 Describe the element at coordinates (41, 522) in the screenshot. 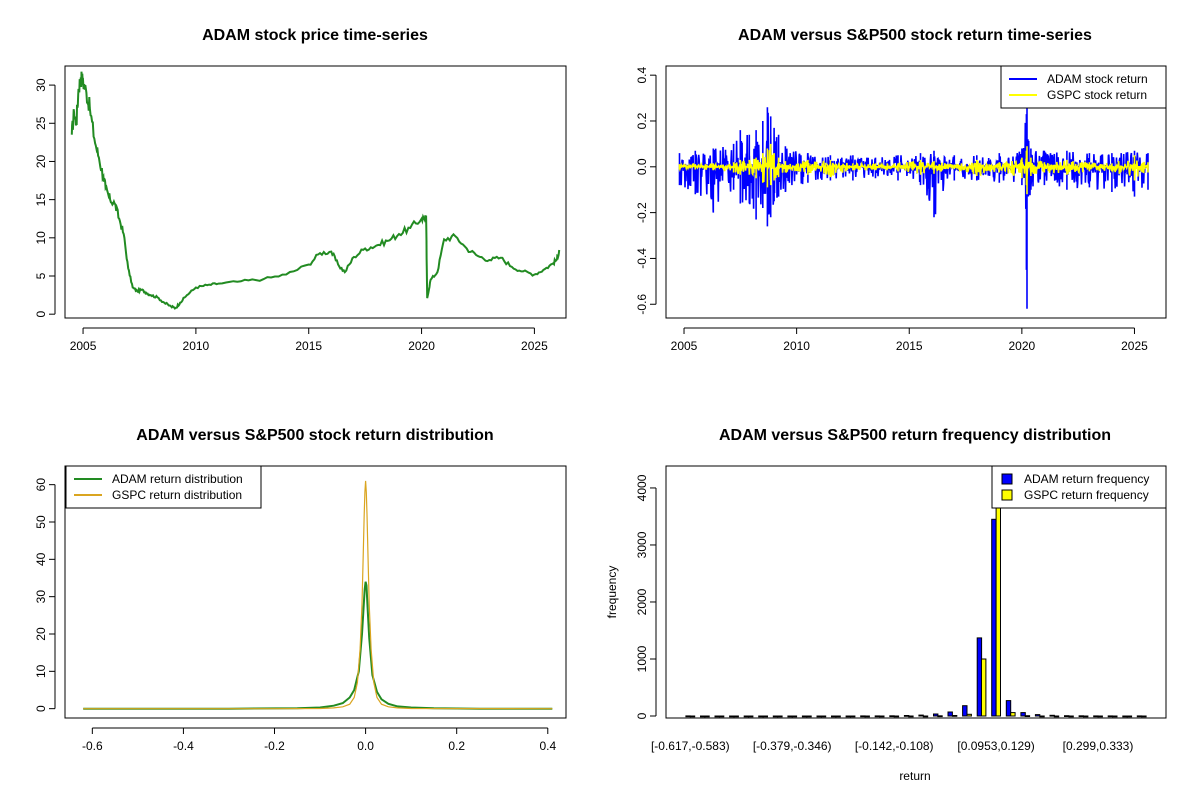

I see `y-tick-label: 50` at that location.